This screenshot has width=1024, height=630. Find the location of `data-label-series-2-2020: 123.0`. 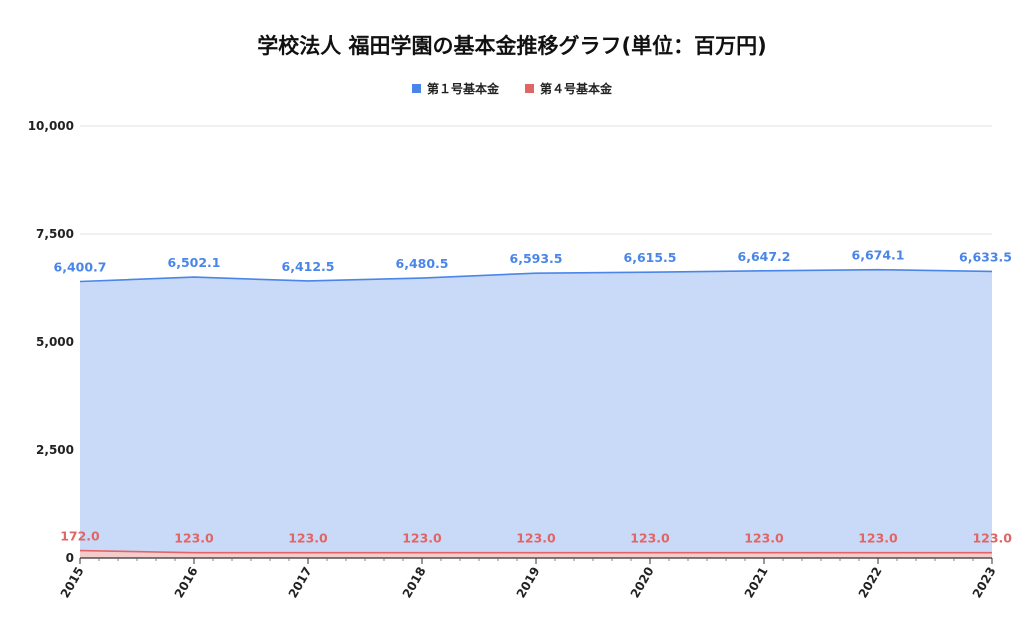

data-label-series-2-2020: 123.0 is located at coordinates (650, 538).